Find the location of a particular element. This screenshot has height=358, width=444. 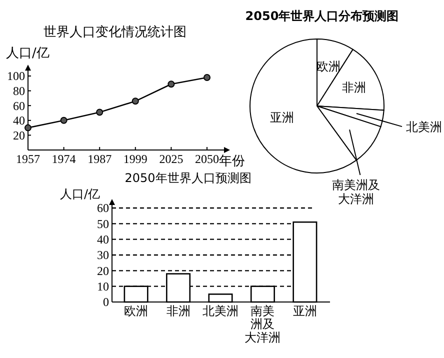

x-tick-label: 亚洲 is located at coordinates (304, 311).